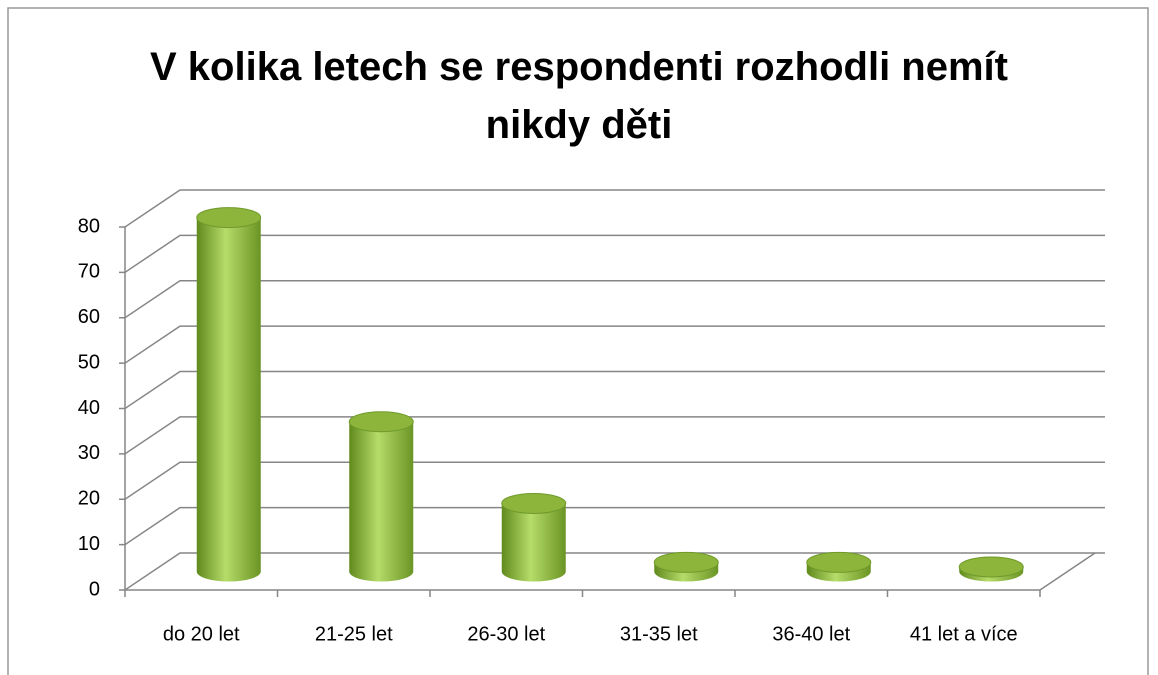  Describe the element at coordinates (811, 634) in the screenshot. I see `x-tick-label: 36-40 let` at that location.